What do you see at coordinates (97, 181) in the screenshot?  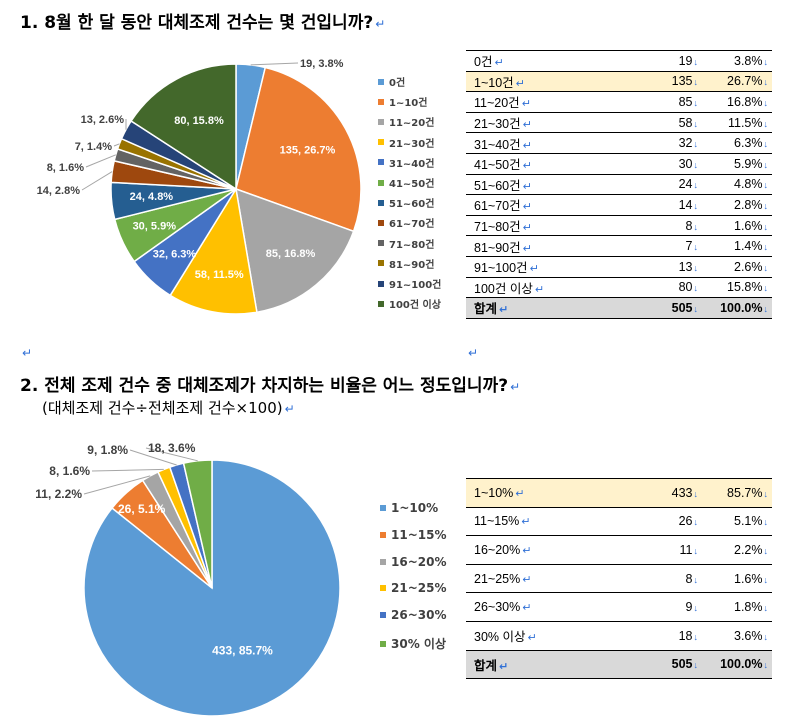 I see `chart-1-leader-line` at bounding box center [97, 181].